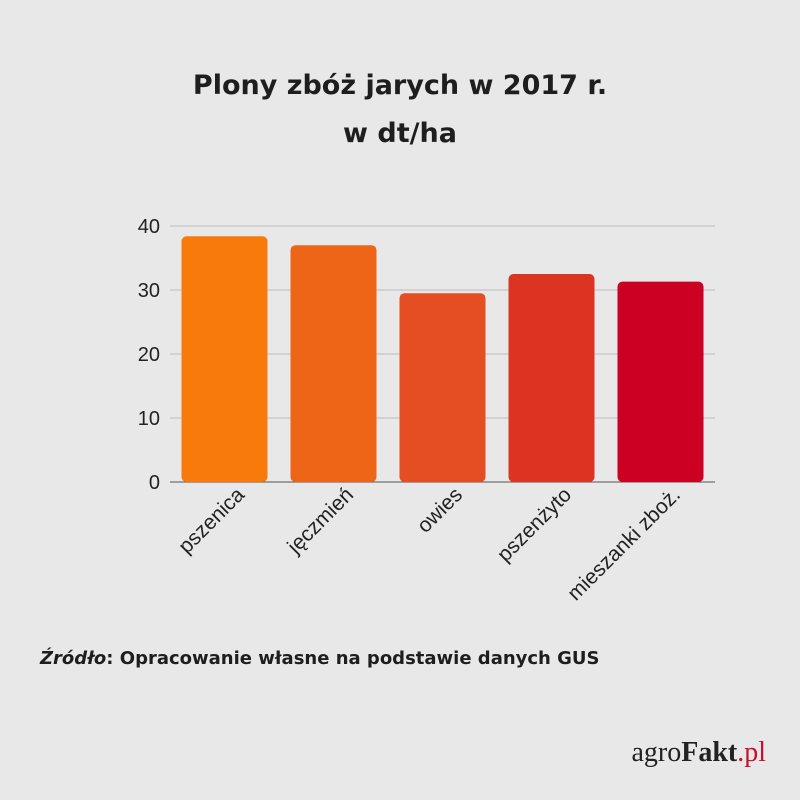 The image size is (800, 800). What do you see at coordinates (320, 521) in the screenshot?
I see `x-tick-label: jęczmień` at bounding box center [320, 521].